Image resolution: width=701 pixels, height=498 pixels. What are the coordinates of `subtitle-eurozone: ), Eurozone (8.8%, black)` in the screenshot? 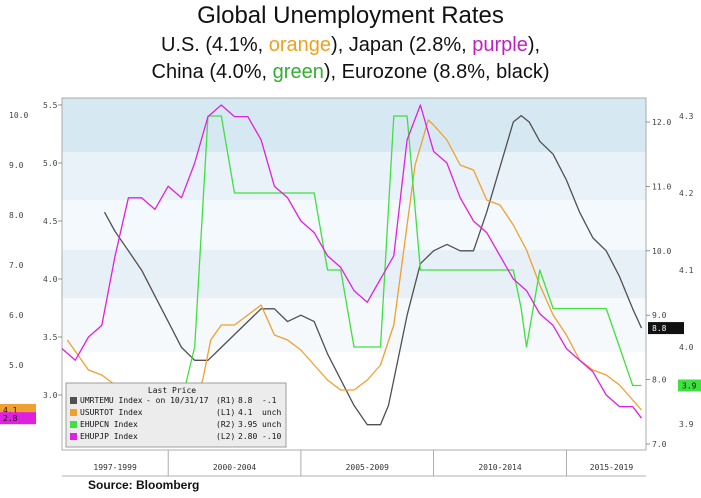 It's located at (436, 72).